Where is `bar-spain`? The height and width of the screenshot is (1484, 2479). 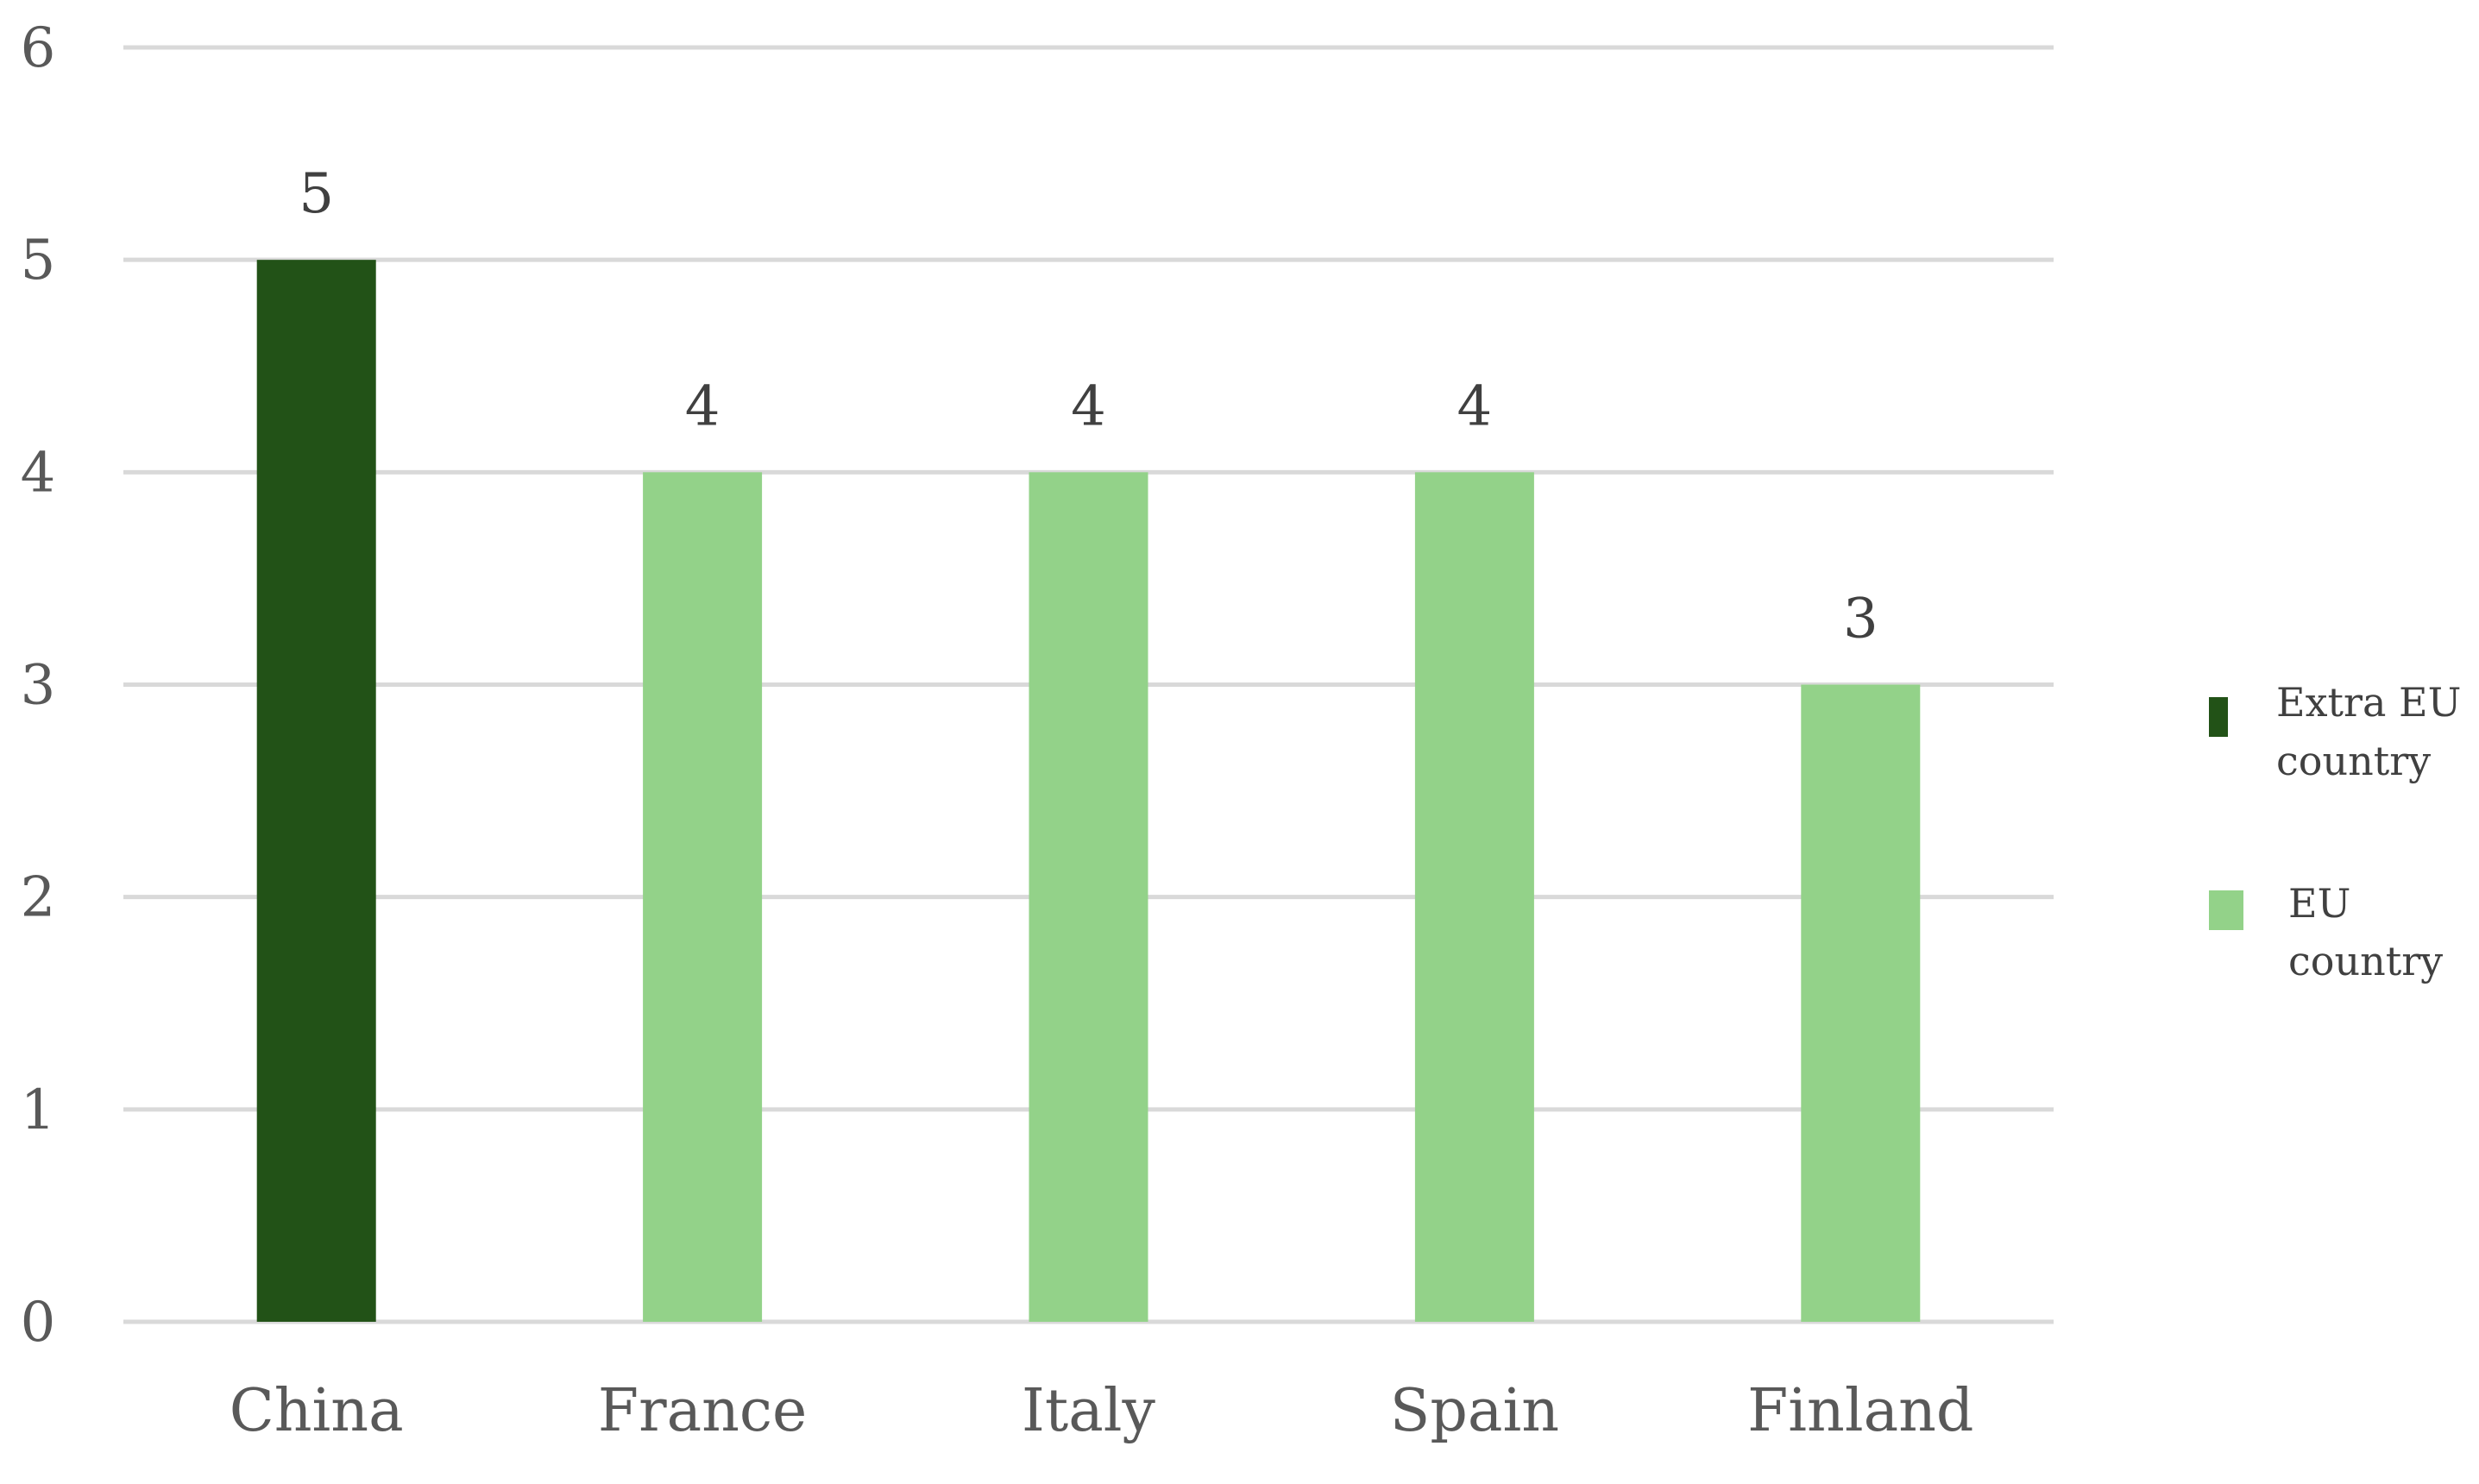
bar-spain is located at coordinates (1474, 897).